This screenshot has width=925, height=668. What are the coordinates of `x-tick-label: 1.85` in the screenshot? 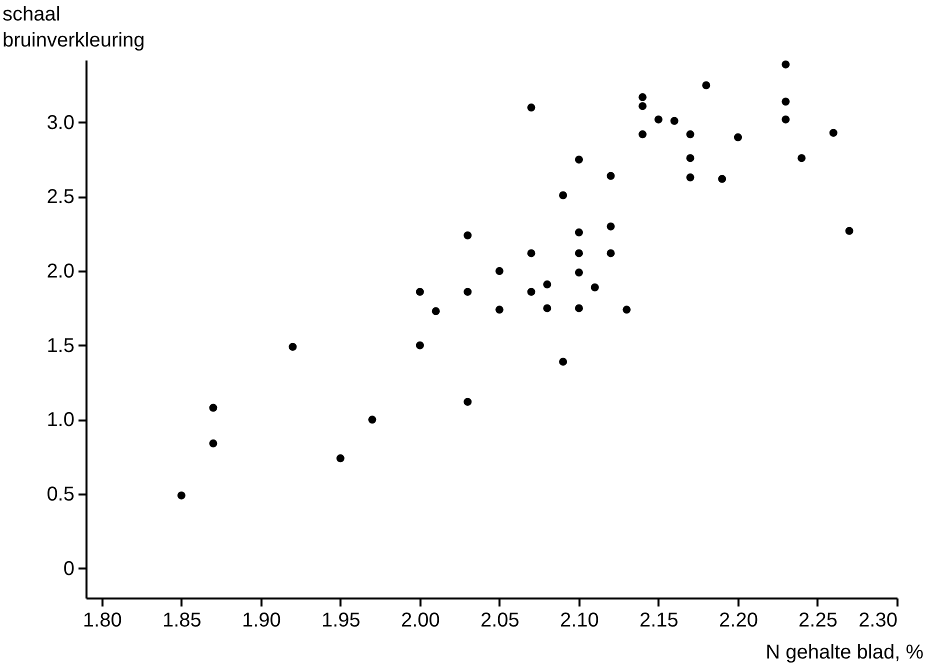 It's located at (182, 621).